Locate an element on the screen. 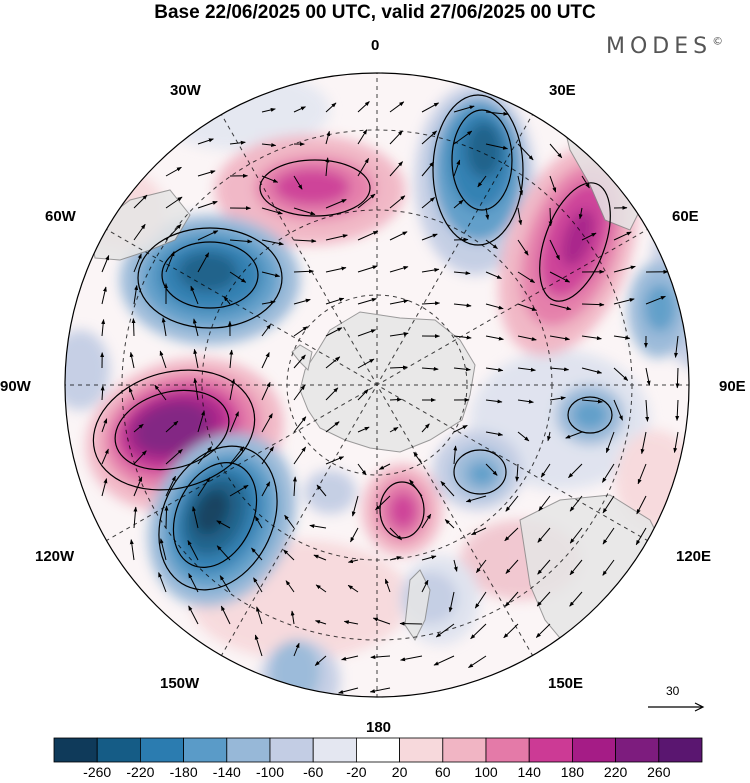  colorbar-tick-label: 20 is located at coordinates (399, 772).